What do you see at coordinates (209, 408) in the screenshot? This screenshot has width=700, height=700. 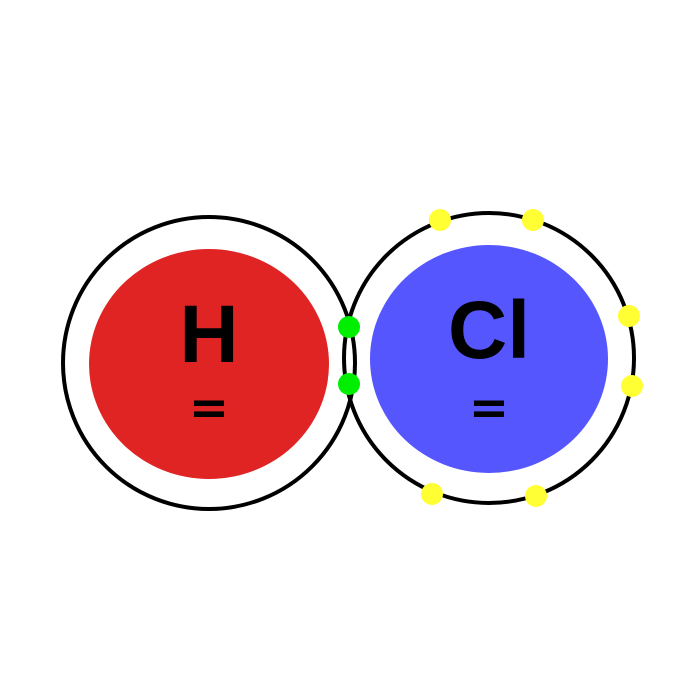 I see `hydrogen-charge-mark: =` at bounding box center [209, 408].